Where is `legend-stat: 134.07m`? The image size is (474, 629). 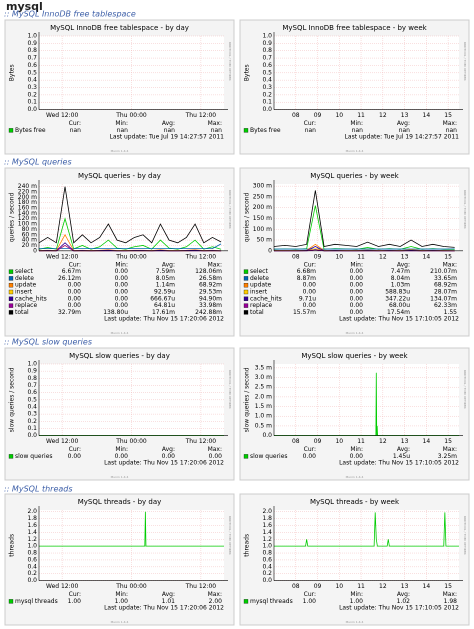 legend-stat: 134.07m is located at coordinates (443, 298).